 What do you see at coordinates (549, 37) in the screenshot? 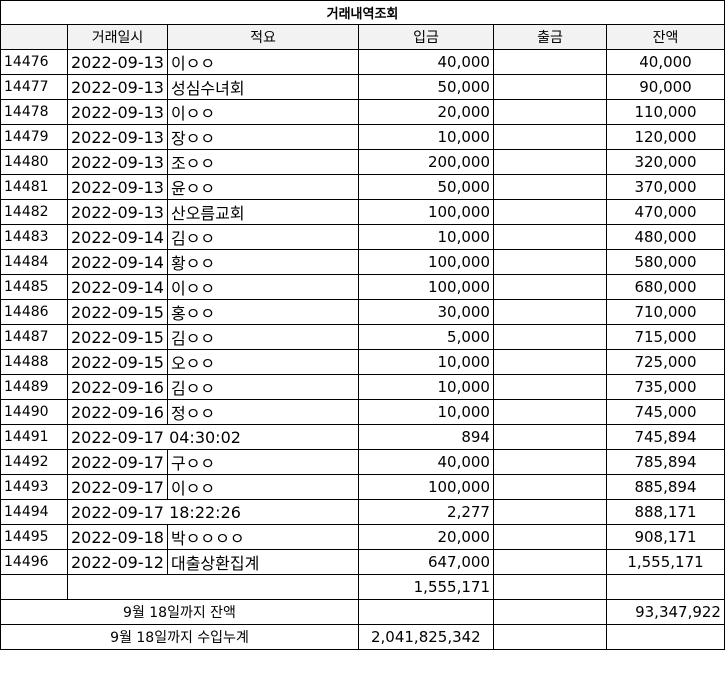
I see `header-withdraw: 출금` at bounding box center [549, 37].